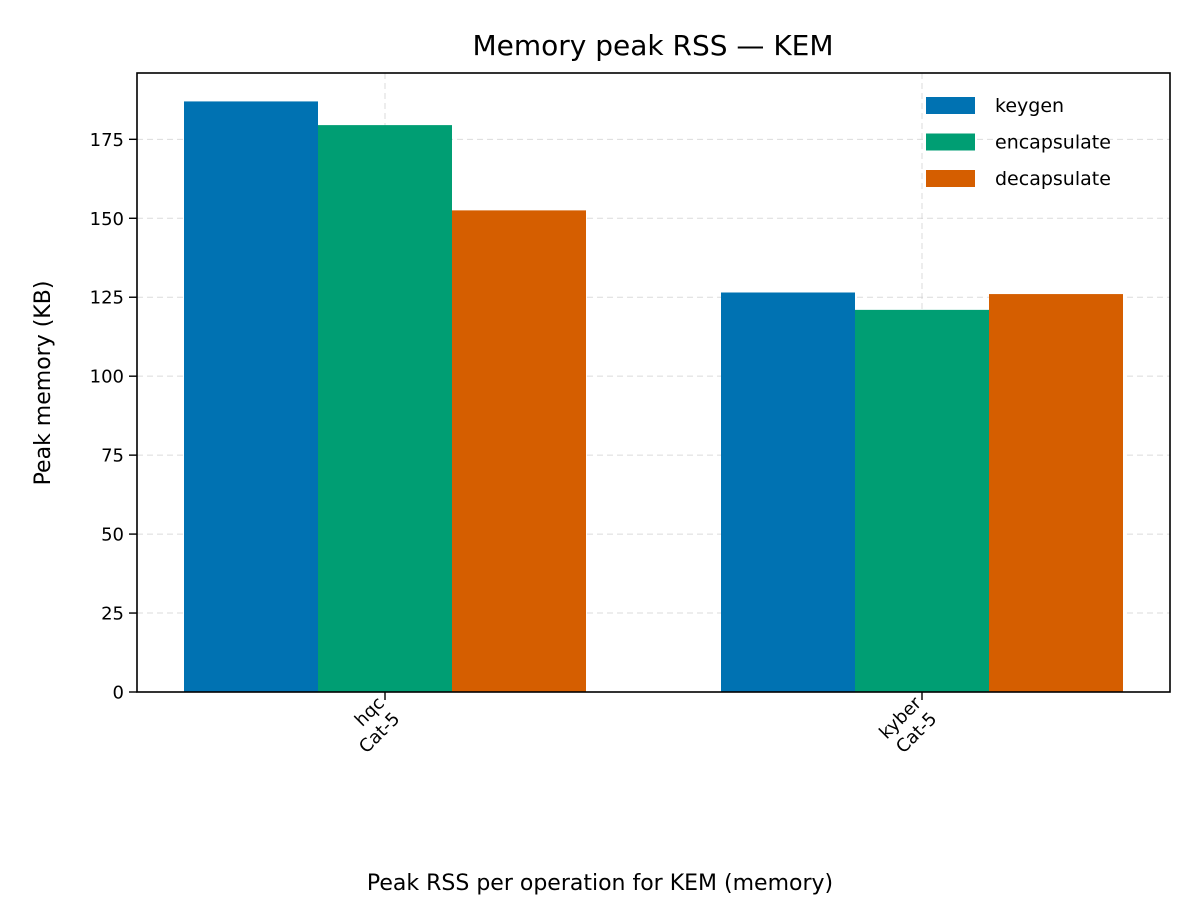  Describe the element at coordinates (107, 298) in the screenshot. I see `y-tick-label: 125` at that location.